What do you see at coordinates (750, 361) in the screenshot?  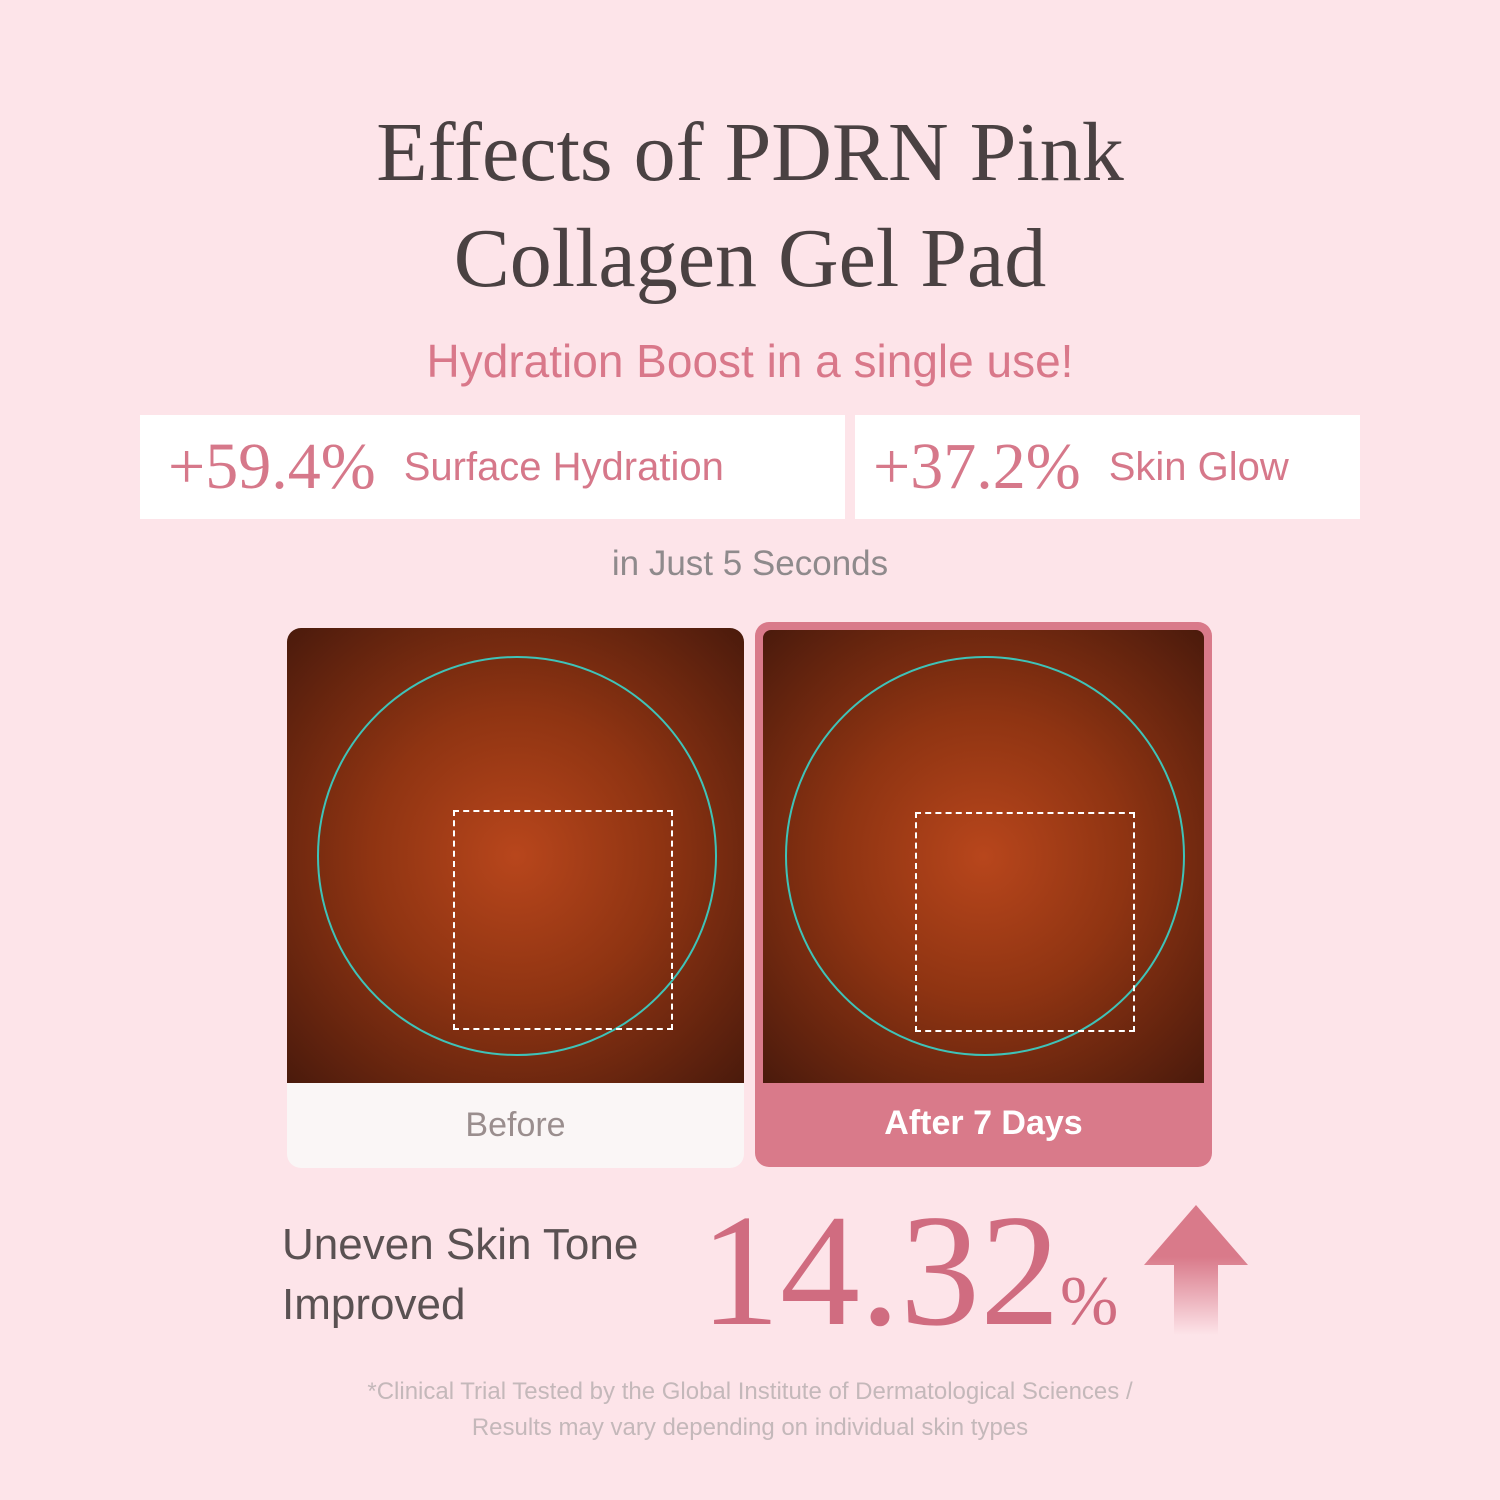 I see `subtitle: Hydration Boost in a single use!` at bounding box center [750, 361].